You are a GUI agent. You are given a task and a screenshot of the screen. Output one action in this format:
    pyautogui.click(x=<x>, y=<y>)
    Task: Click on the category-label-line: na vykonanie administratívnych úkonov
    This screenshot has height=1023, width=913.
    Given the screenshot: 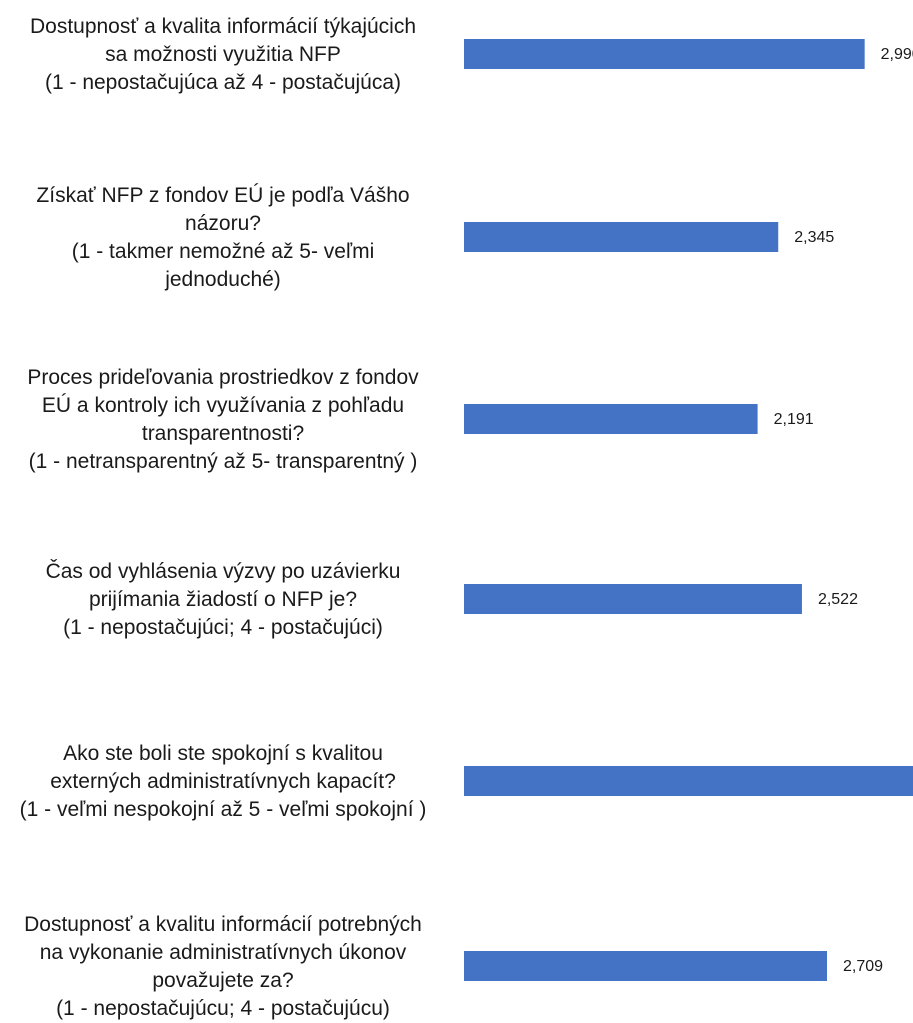 What is the action you would take?
    pyautogui.click(x=223, y=952)
    